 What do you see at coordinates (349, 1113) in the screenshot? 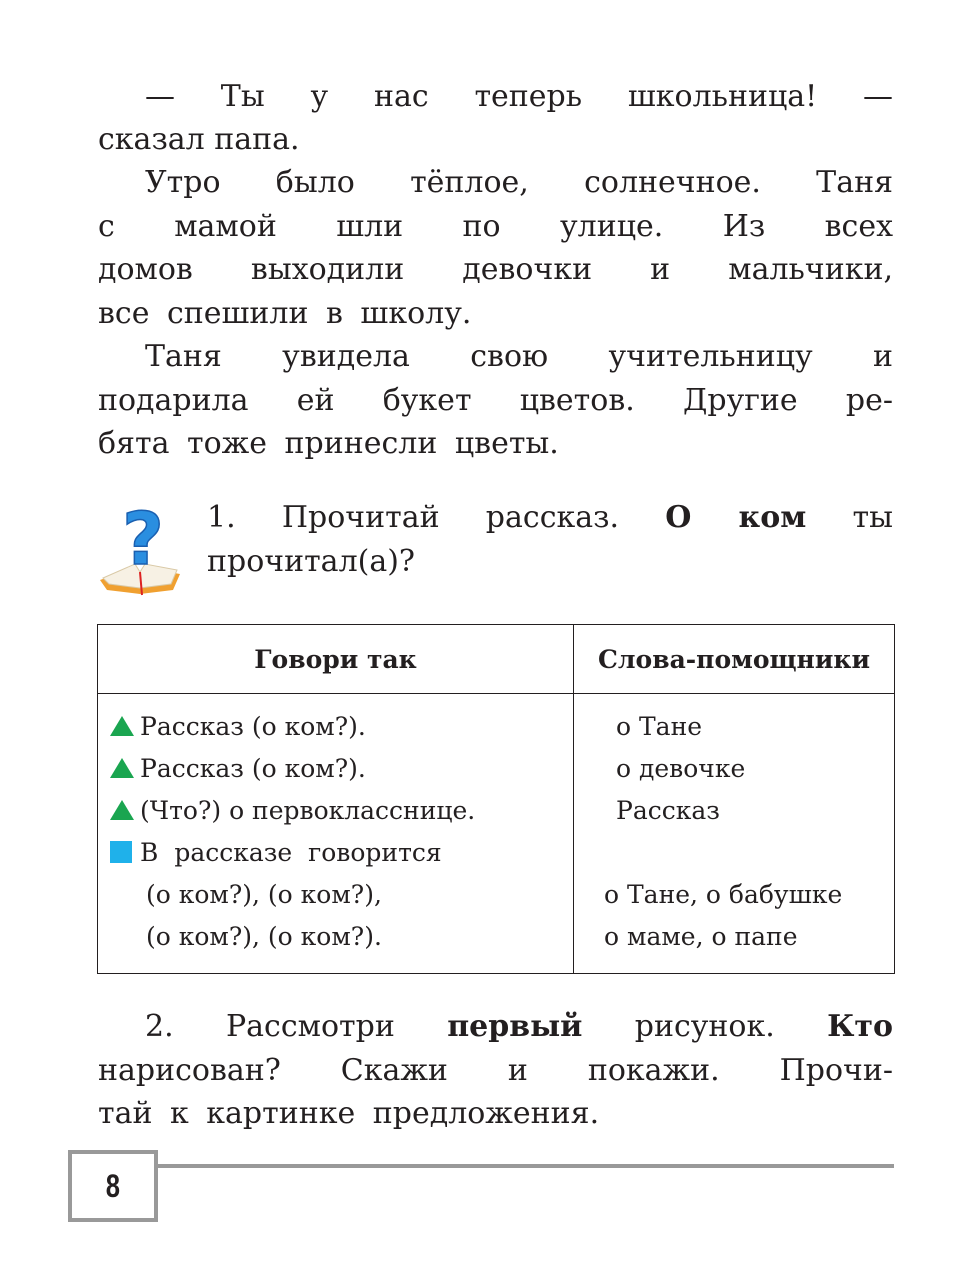
I see `task-2-line: тай к картинке предложения.` at bounding box center [349, 1113].